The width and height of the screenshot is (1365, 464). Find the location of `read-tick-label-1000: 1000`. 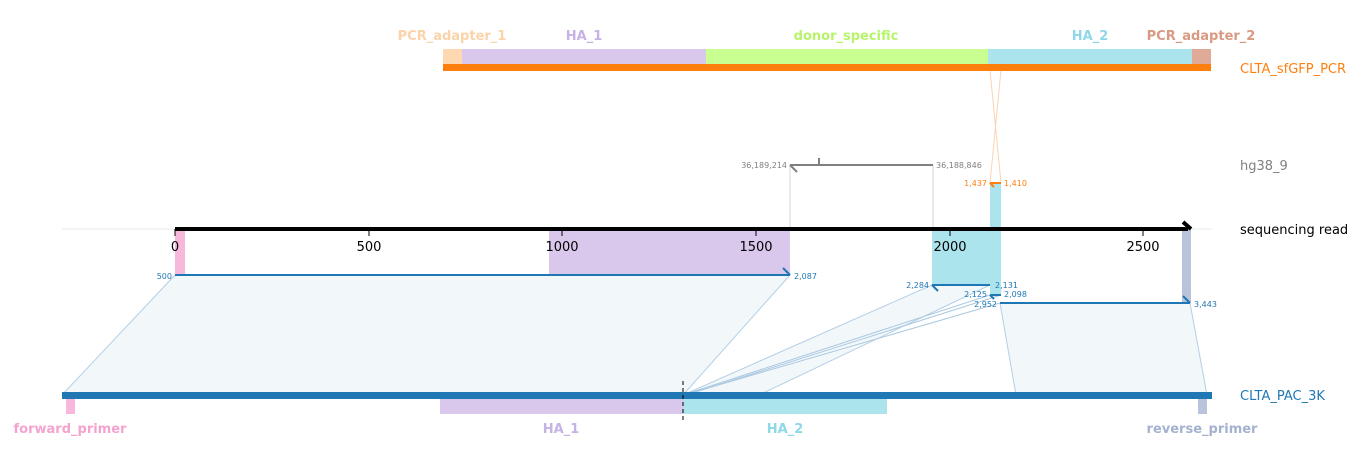

read-tick-label-1000: 1000 is located at coordinates (561, 247).